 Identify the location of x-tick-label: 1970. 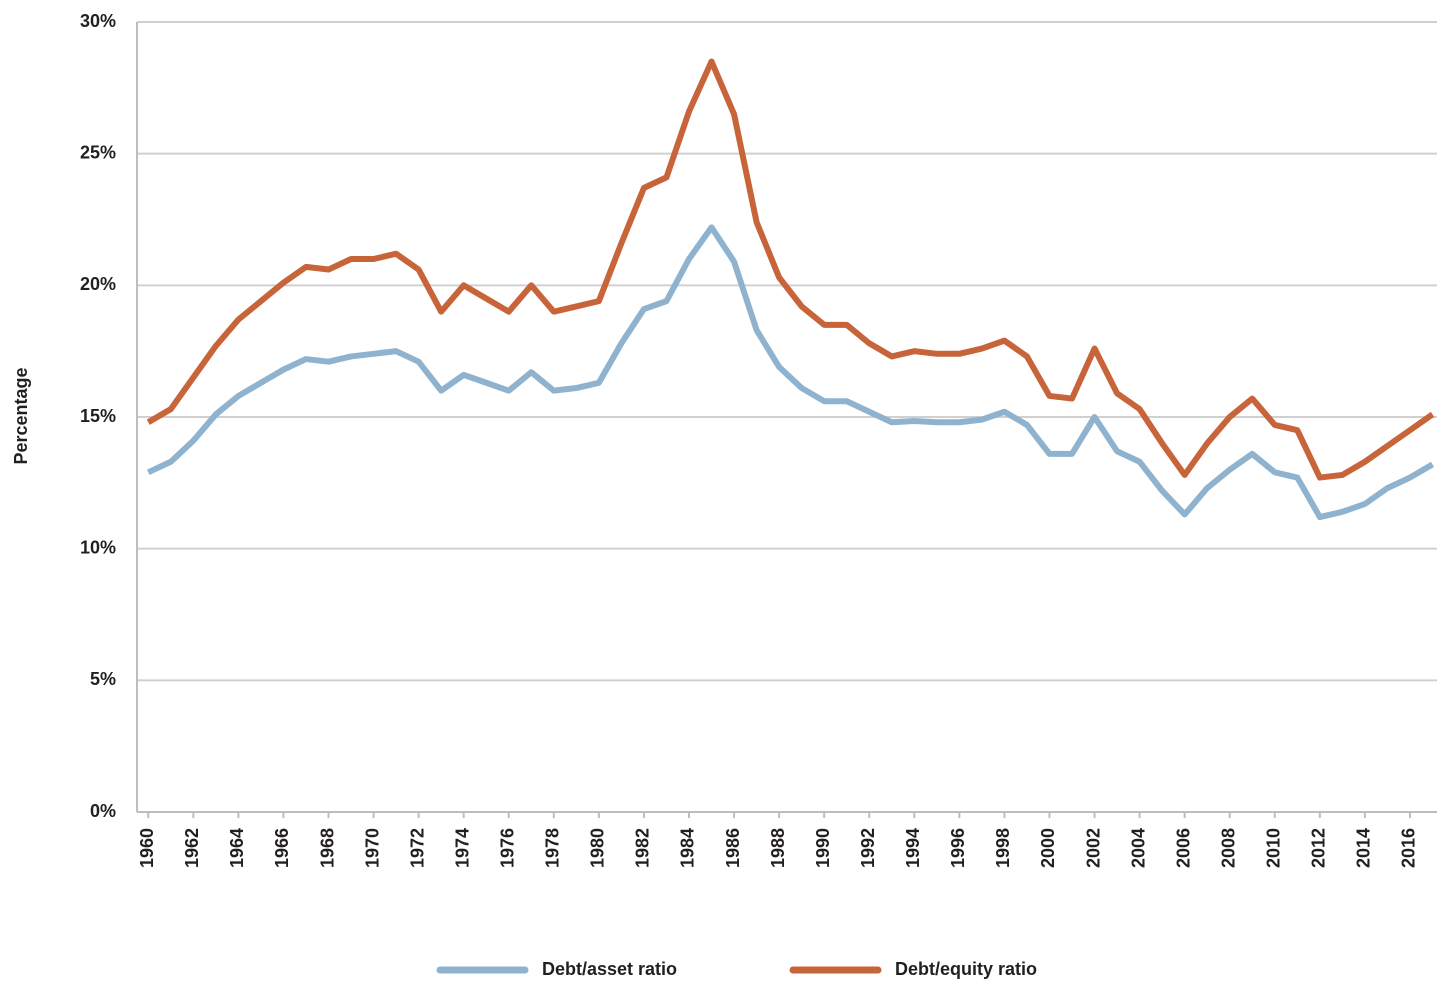
(372, 848).